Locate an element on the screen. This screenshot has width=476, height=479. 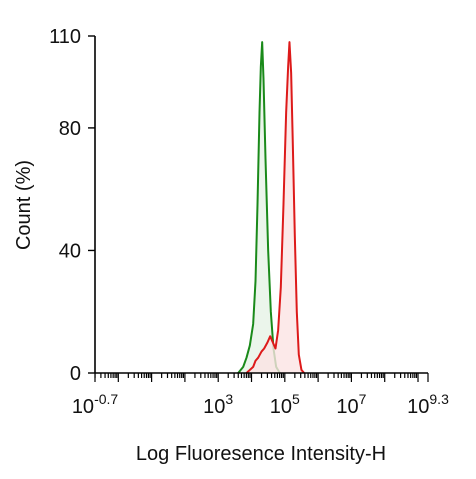
series-1-area is located at coordinates (259, 207).